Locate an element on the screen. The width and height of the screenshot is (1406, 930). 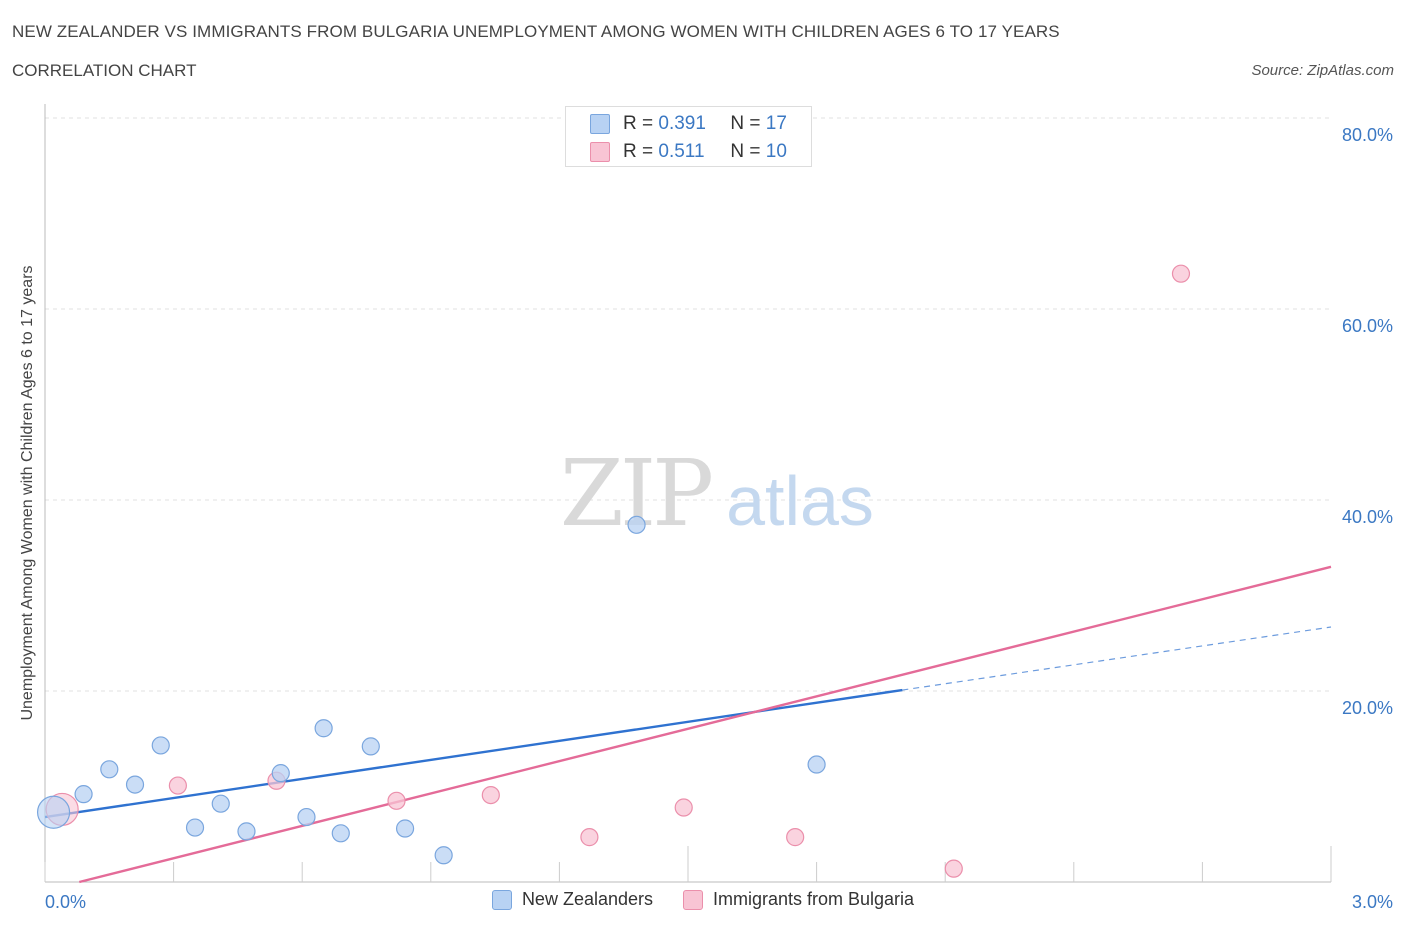
swatch-pink is located at coordinates (600, 152).